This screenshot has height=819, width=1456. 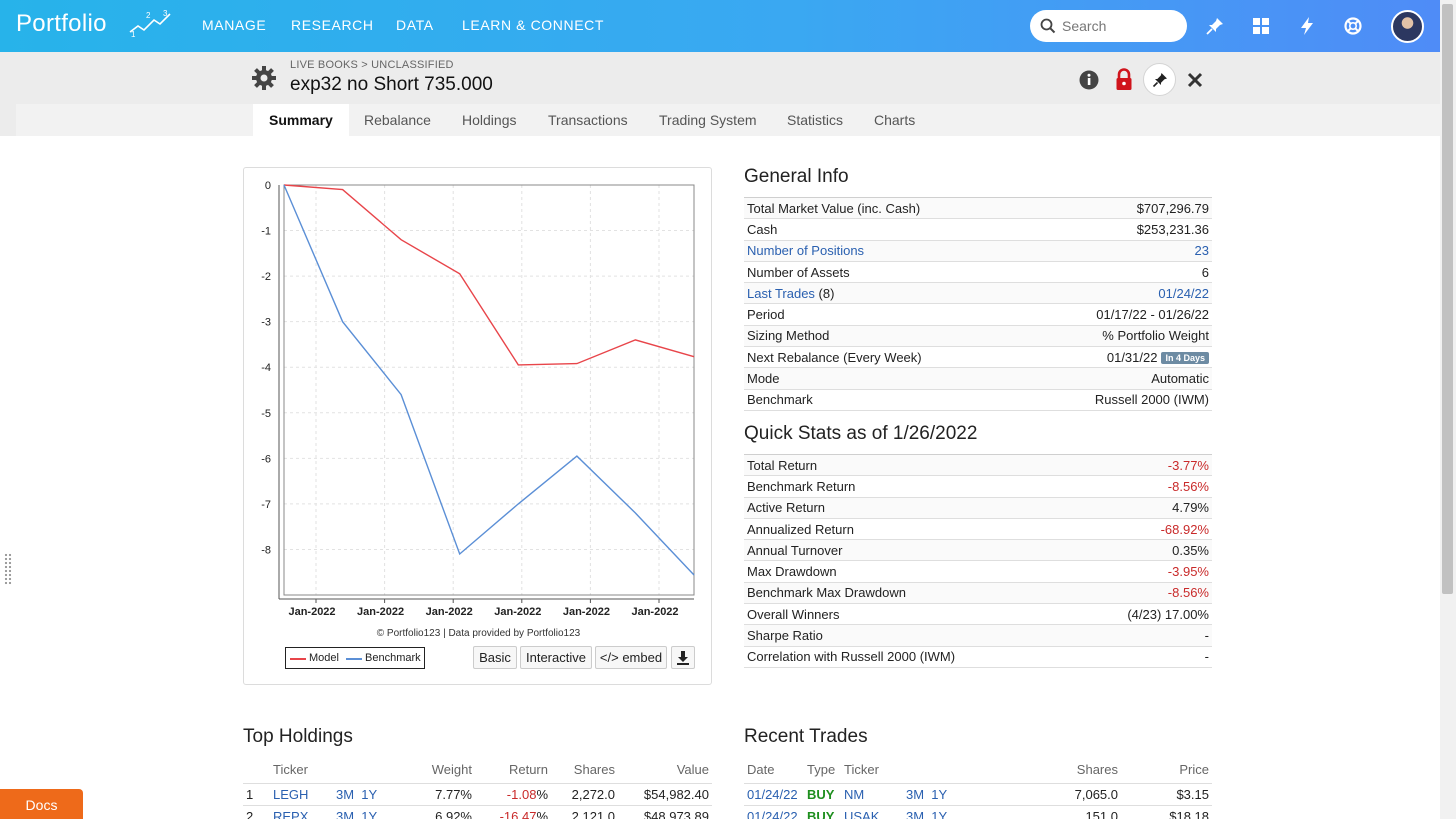 What do you see at coordinates (978, 229) in the screenshot?
I see `table-row: Cash $253,231.36` at bounding box center [978, 229].